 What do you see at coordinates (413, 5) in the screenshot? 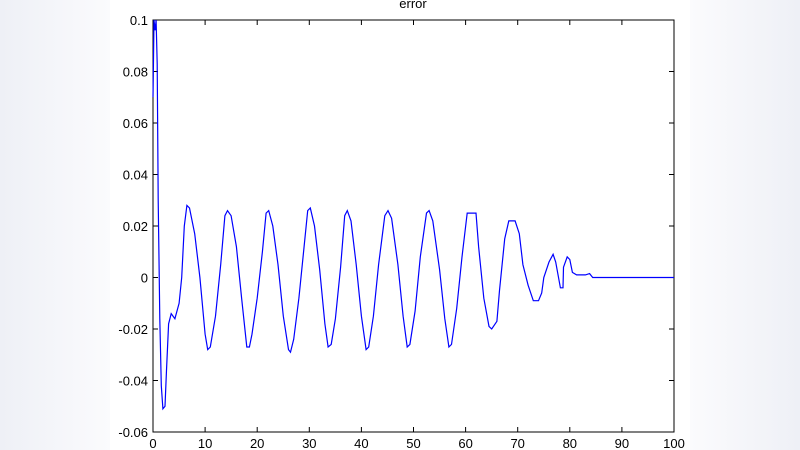
I see `chart-title: error` at bounding box center [413, 5].